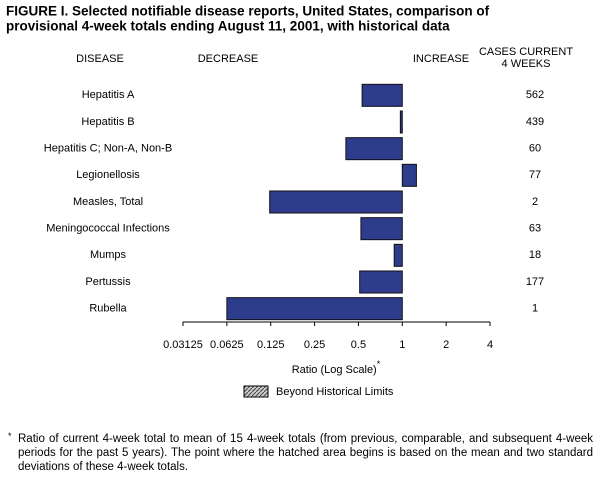 The image size is (600, 488). What do you see at coordinates (227, 345) in the screenshot?
I see `x-tick-label: 0.0625` at bounding box center [227, 345].